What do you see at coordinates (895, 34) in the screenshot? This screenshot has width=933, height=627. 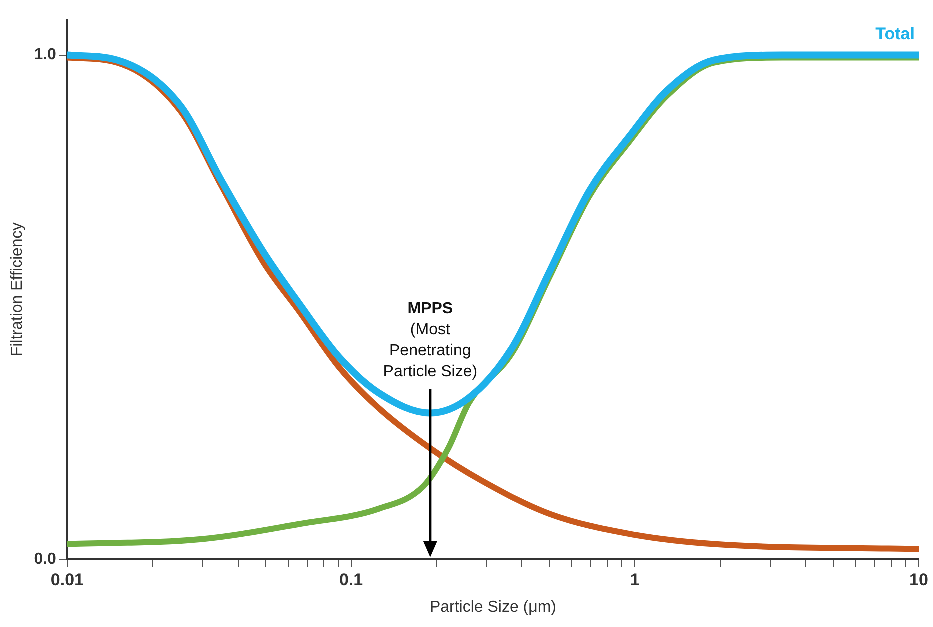 I see `series-label: Total` at bounding box center [895, 34].